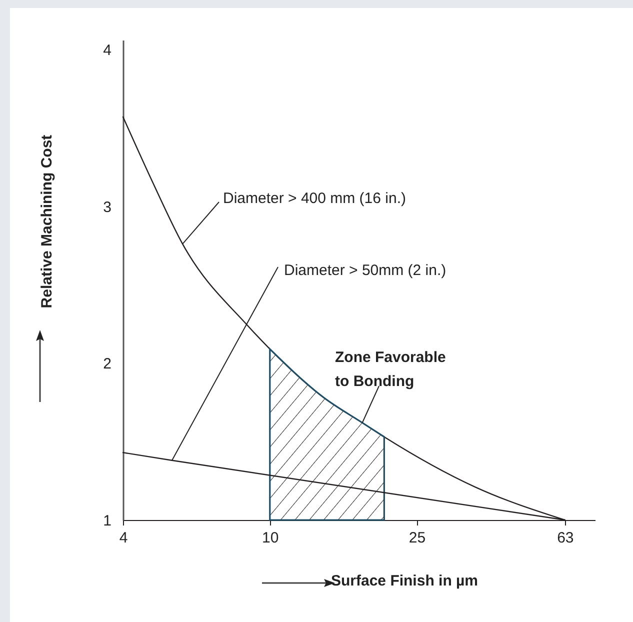  Describe the element at coordinates (404, 581) in the screenshot. I see `x-axis-title: Surface Finish in µm` at that location.